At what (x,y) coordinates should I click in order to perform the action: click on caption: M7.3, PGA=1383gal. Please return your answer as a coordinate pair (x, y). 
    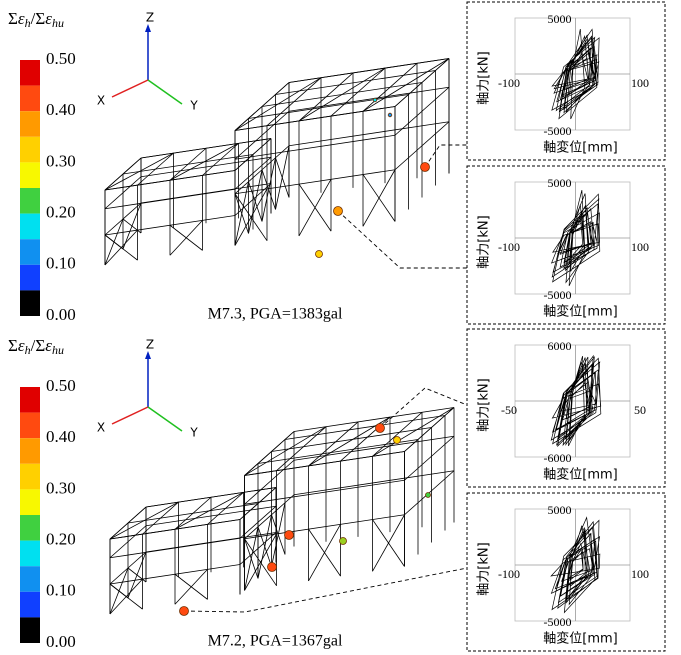
    Looking at the image, I should click on (275, 314).